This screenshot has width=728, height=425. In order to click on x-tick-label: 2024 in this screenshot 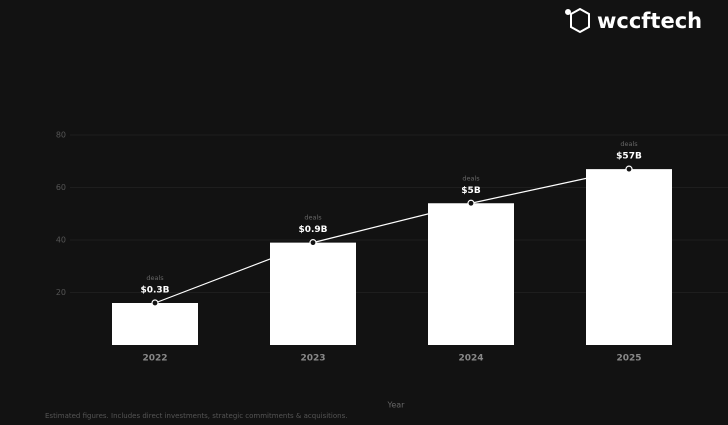, I will do `click(470, 359)`.